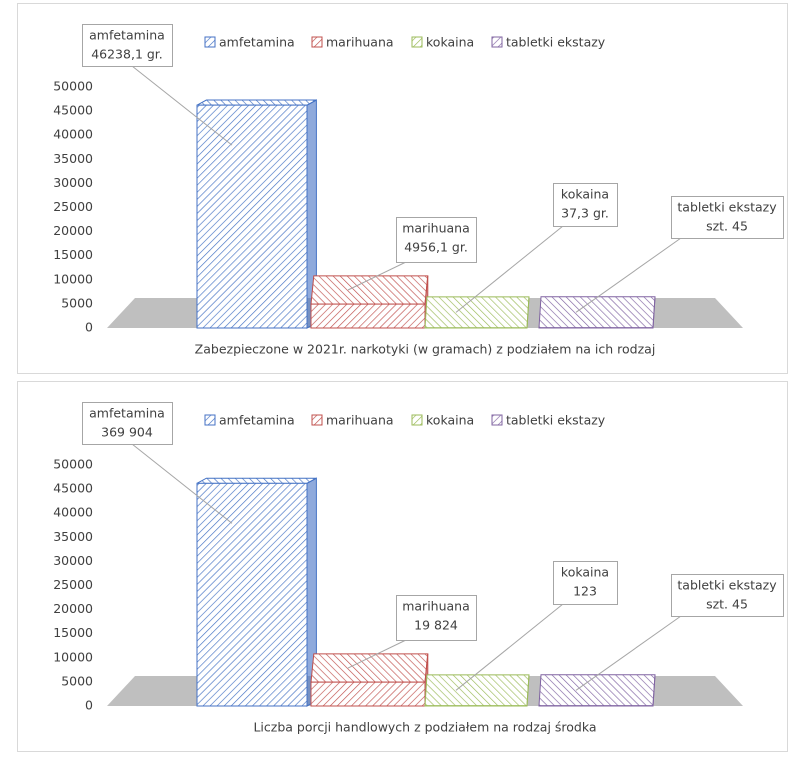 The width and height of the screenshot is (800, 764). Describe the element at coordinates (436, 247) in the screenshot. I see `callout-value: 4956,1 gr.` at that location.